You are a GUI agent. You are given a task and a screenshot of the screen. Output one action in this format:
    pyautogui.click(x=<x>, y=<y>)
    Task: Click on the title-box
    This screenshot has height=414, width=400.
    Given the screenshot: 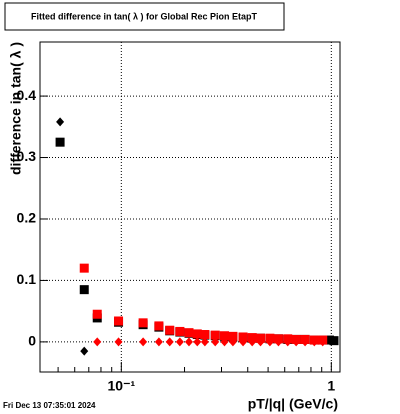 What is the action you would take?
    pyautogui.click(x=144, y=16)
    